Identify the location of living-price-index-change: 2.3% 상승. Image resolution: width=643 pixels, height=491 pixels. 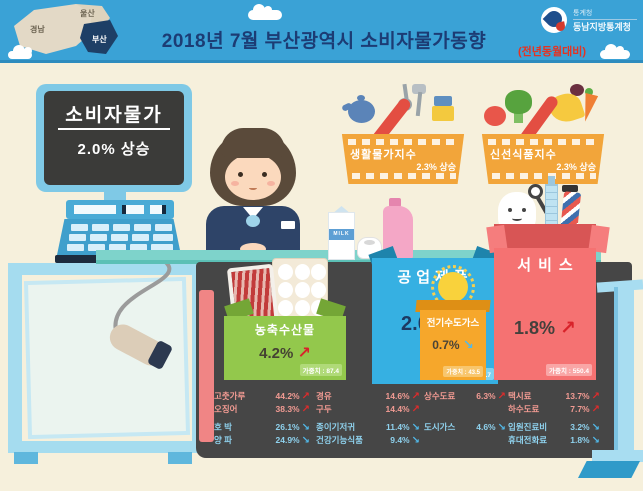
(436, 167).